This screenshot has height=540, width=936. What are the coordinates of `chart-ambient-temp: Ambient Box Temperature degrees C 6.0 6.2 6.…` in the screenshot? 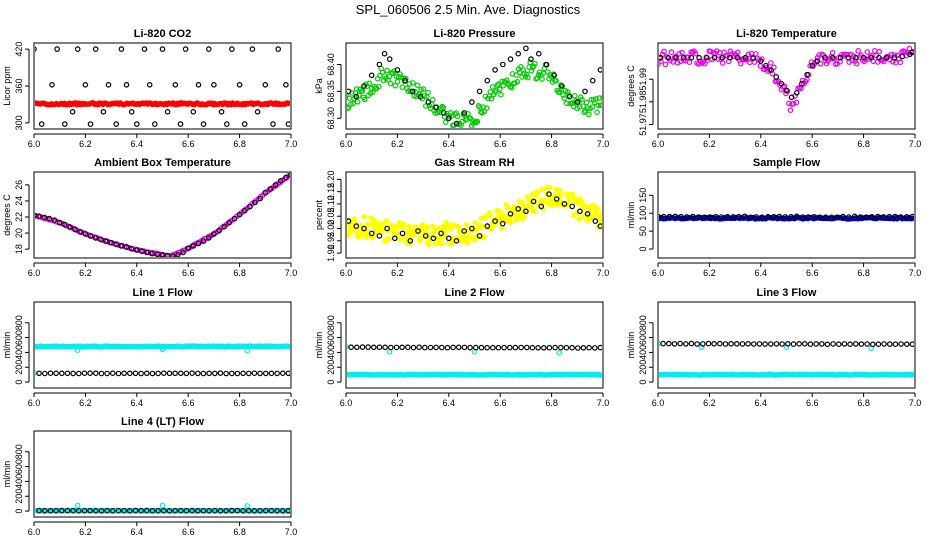 It's located at (149, 217).